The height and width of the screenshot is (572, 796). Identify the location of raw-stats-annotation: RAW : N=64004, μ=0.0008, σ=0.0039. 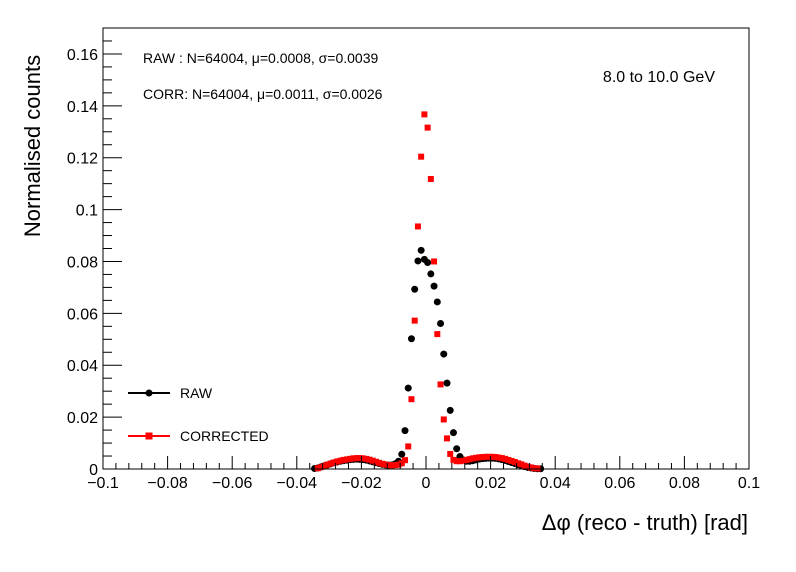
(261, 58).